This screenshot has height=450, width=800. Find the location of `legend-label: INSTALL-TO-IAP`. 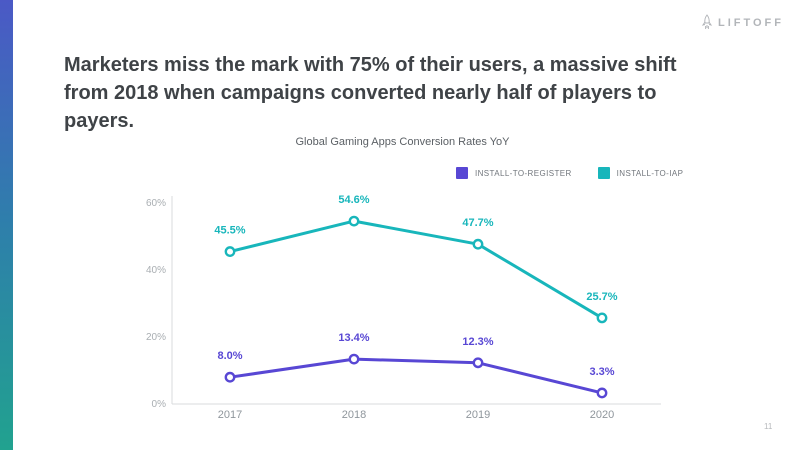

legend-label: INSTALL-TO-IAP is located at coordinates (650, 173).